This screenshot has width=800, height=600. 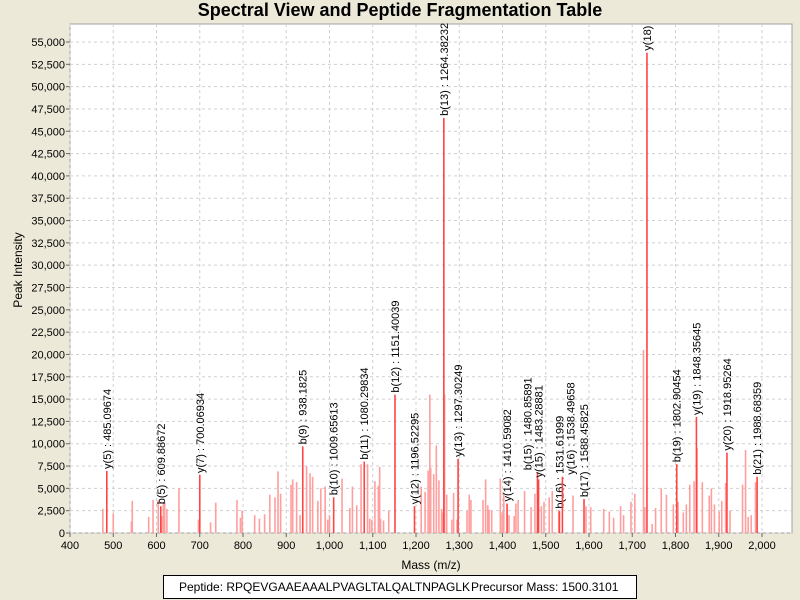 What do you see at coordinates (459, 411) in the screenshot?
I see `peak-label: y(13) : 1297.30249` at bounding box center [459, 411].